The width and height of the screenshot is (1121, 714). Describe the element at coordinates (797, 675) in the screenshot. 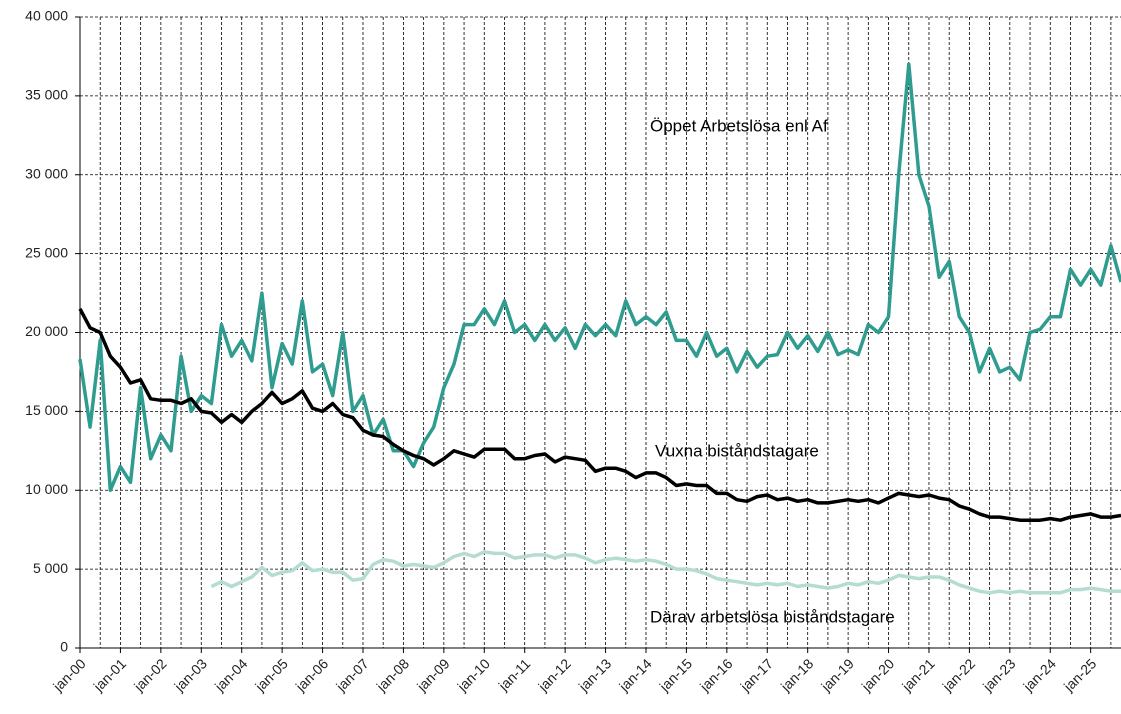

I see `x-tick-label: jan-18` at that location.